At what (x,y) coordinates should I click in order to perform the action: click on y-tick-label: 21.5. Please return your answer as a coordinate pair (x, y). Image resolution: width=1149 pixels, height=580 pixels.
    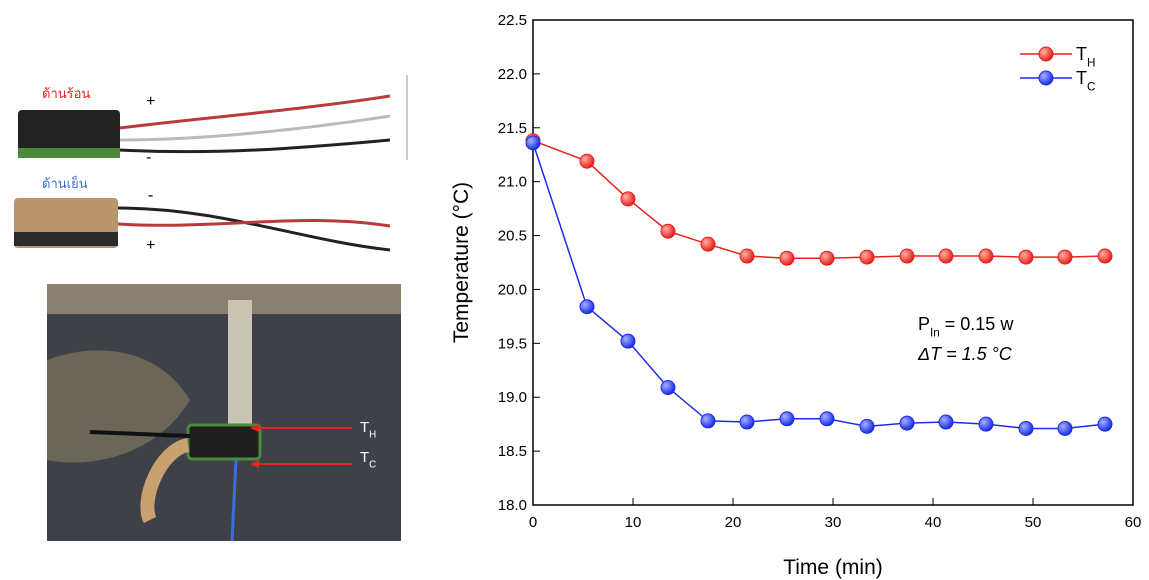
    Looking at the image, I should click on (512, 128).